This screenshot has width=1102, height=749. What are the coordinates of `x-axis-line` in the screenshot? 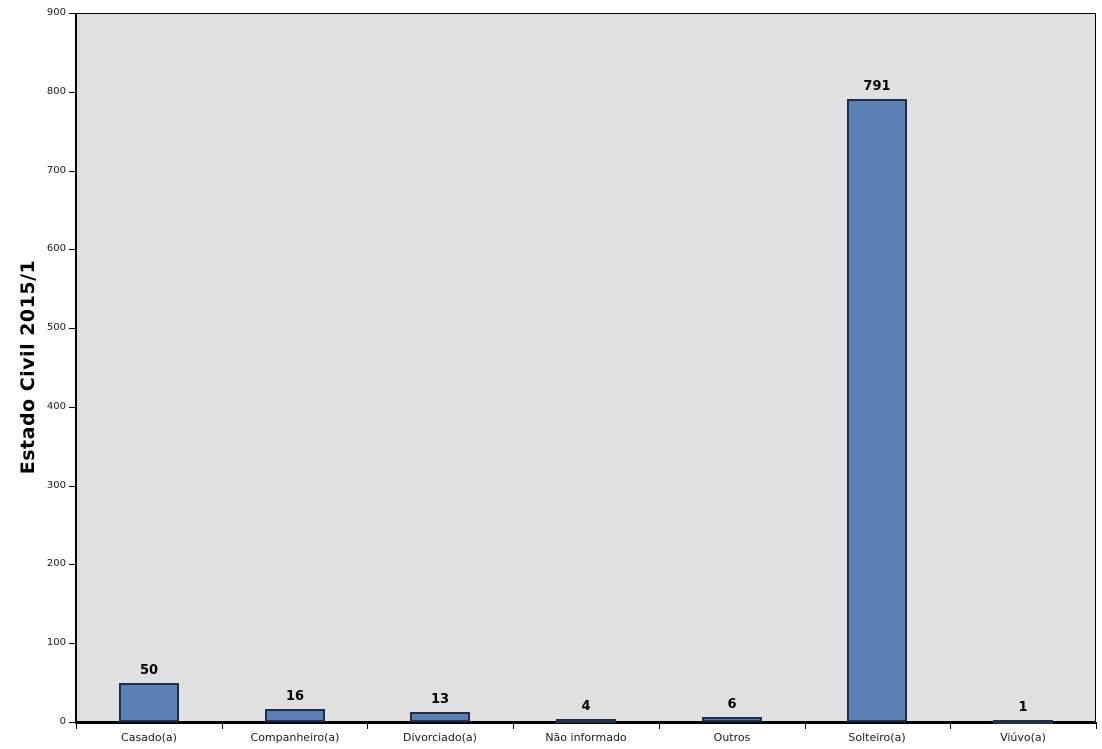 It's located at (586, 723).